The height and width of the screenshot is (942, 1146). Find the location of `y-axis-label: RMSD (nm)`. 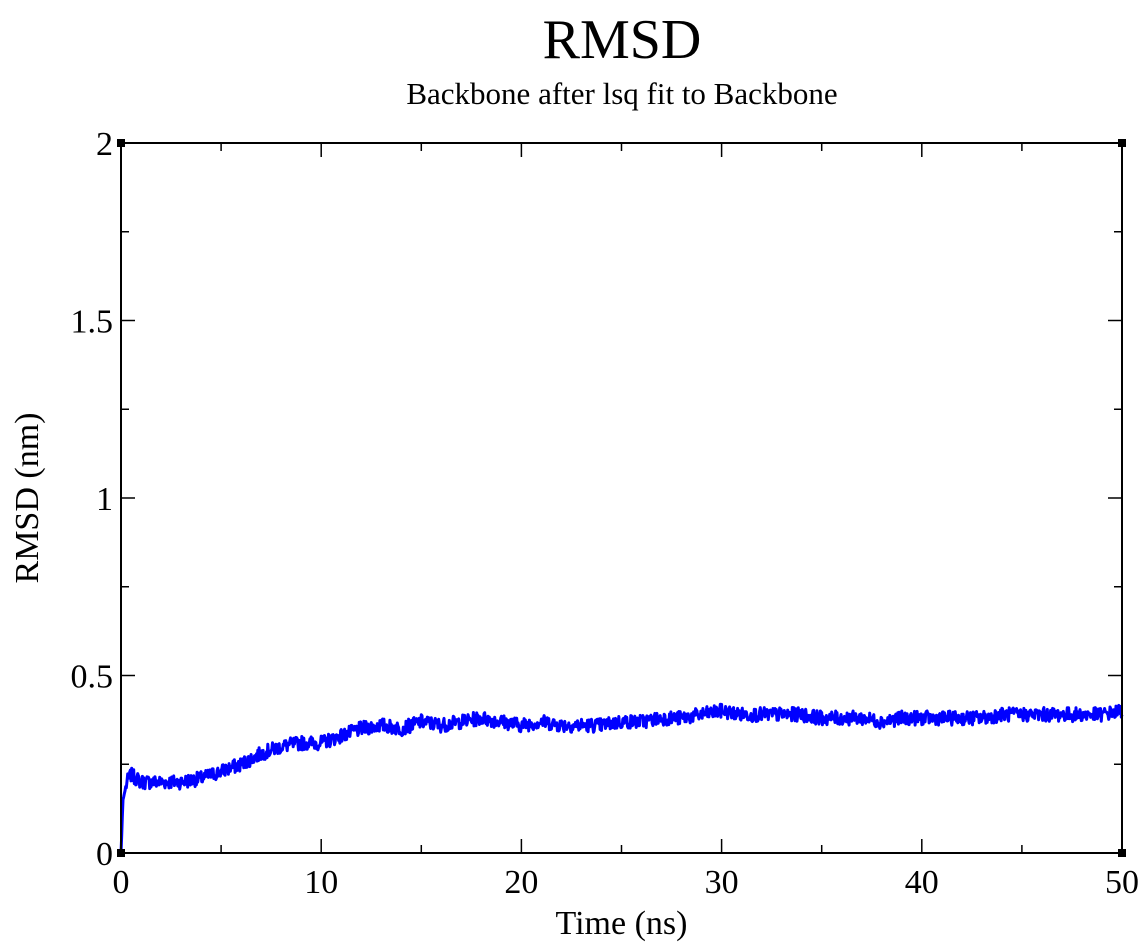

y-axis-label: RMSD (nm) is located at coordinates (27, 498).